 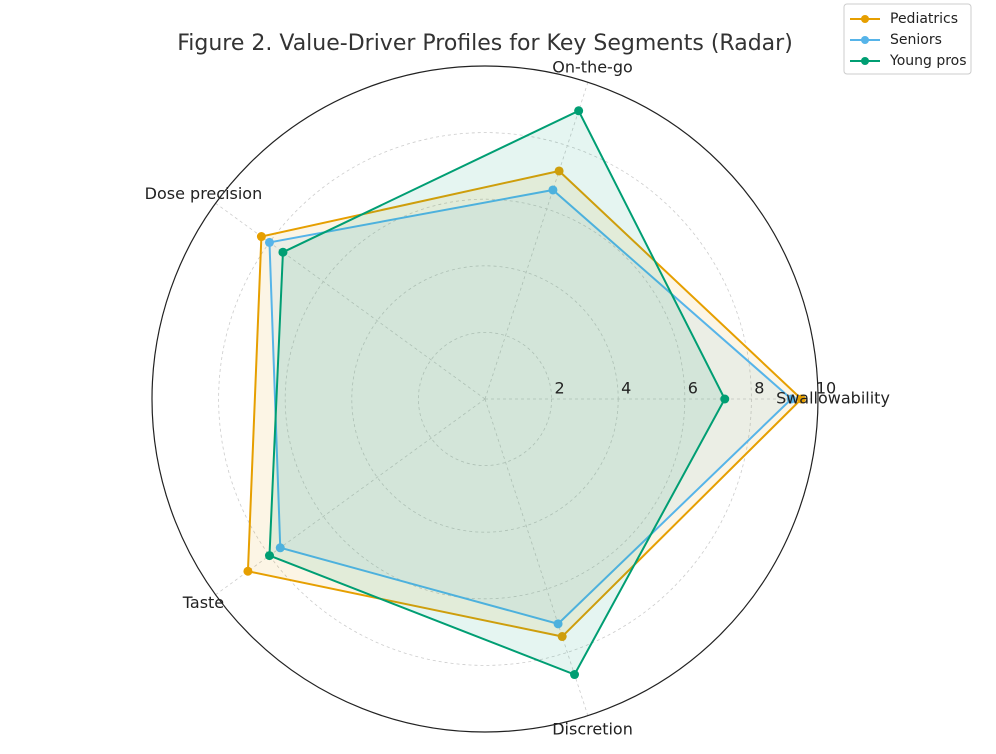 What do you see at coordinates (759, 388) in the screenshot?
I see `r-tick-label: 8` at bounding box center [759, 388].